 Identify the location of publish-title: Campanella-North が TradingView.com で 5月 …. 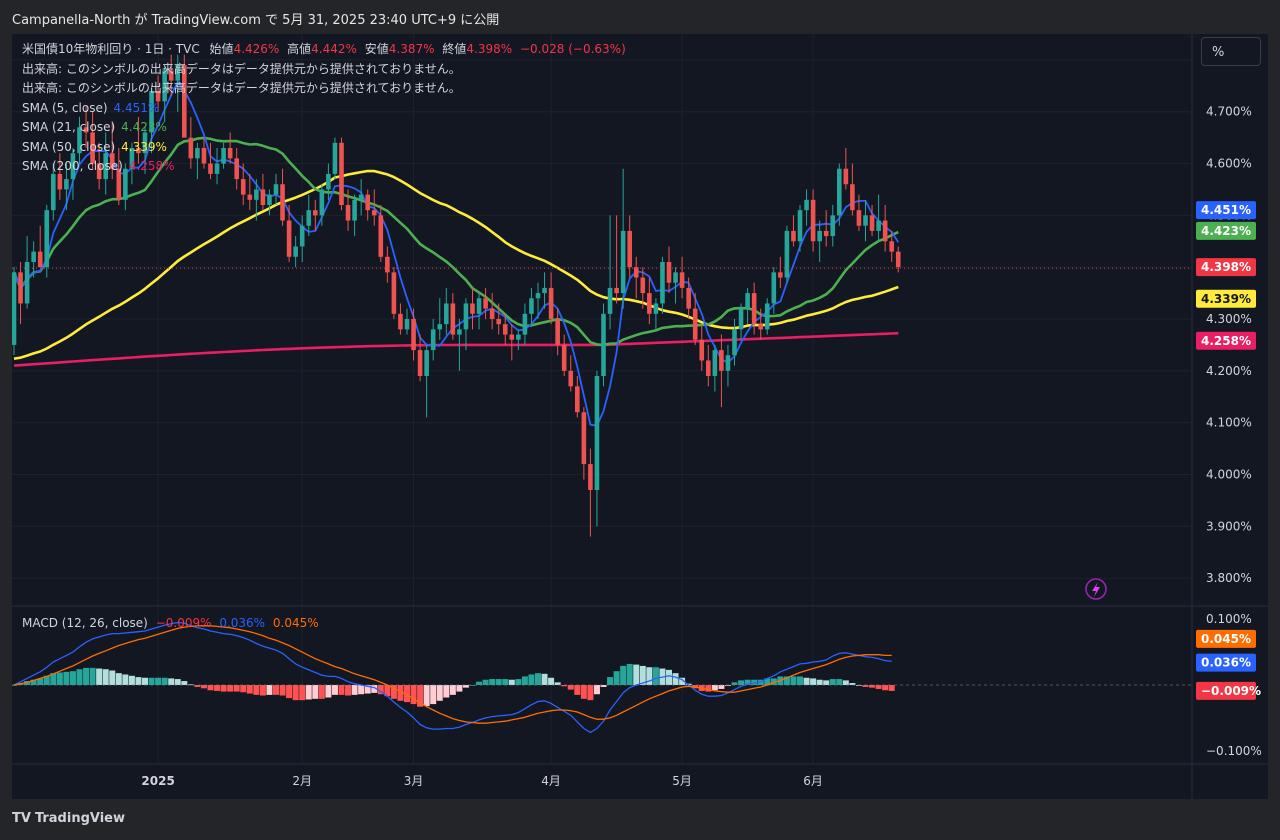
(256, 20).